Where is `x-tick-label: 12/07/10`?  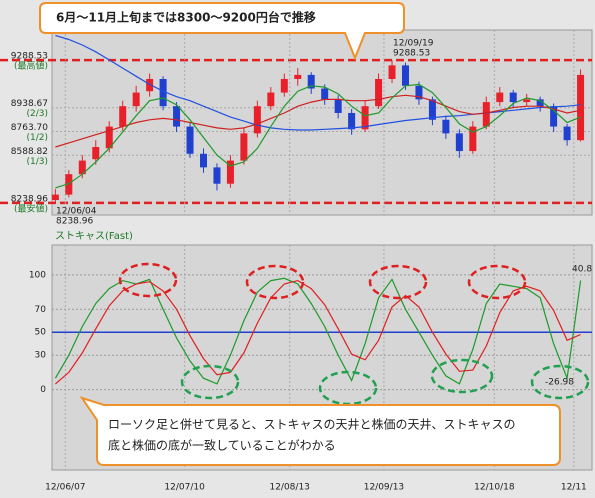
x-tick-label: 12/07/10 is located at coordinates (184, 488).